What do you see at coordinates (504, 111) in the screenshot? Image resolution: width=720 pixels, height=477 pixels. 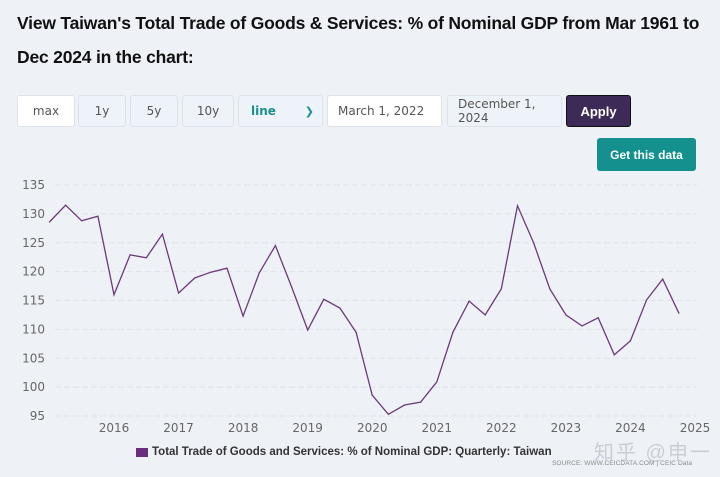 I see `end-date-input: December 1, 2024` at bounding box center [504, 111].